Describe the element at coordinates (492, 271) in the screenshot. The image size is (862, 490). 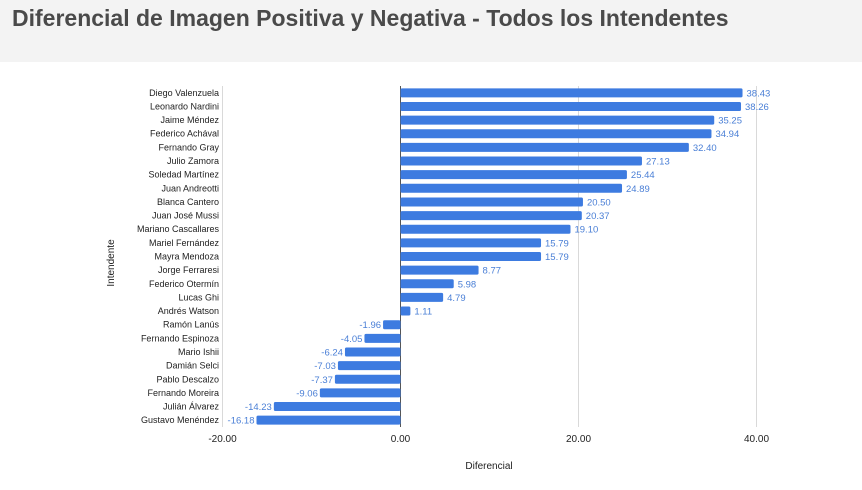
I see `value-label-13: 8.77` at that location.